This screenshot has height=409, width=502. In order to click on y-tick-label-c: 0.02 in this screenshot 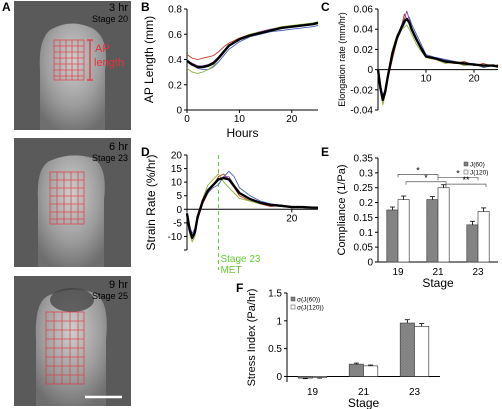, I will do `click(364, 50)`.